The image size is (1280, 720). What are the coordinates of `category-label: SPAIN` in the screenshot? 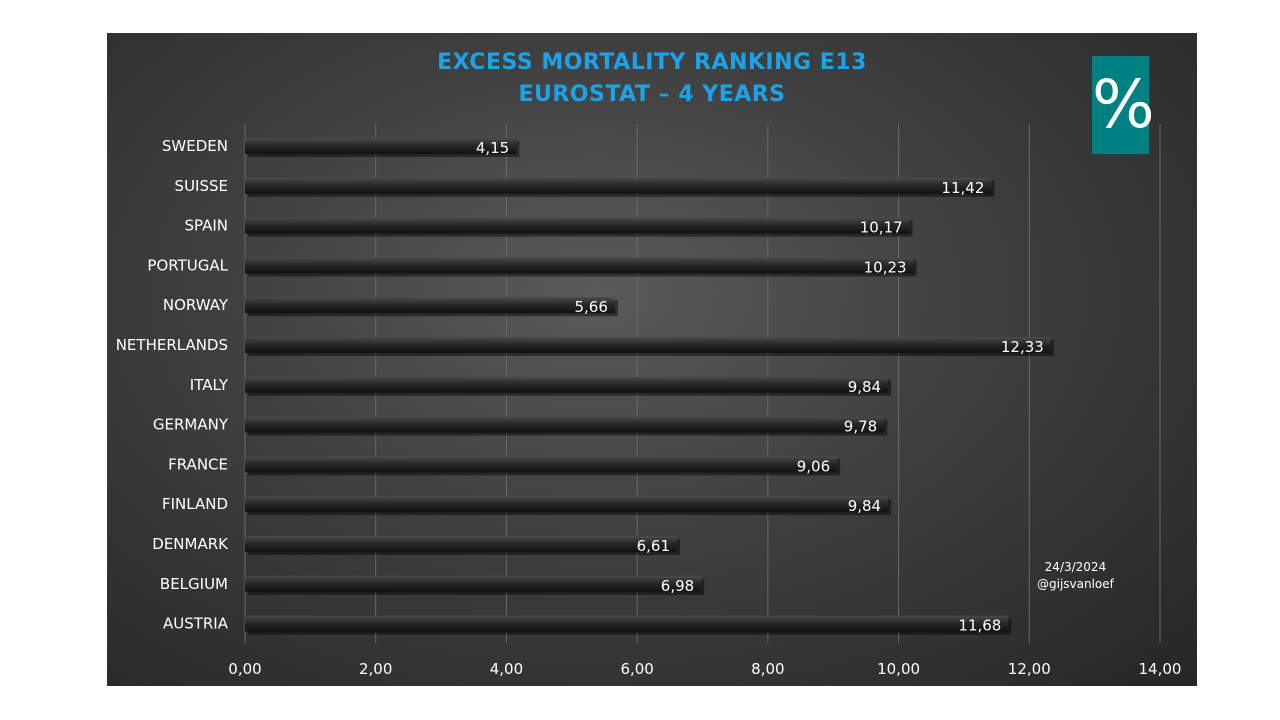 It's located at (206, 226).